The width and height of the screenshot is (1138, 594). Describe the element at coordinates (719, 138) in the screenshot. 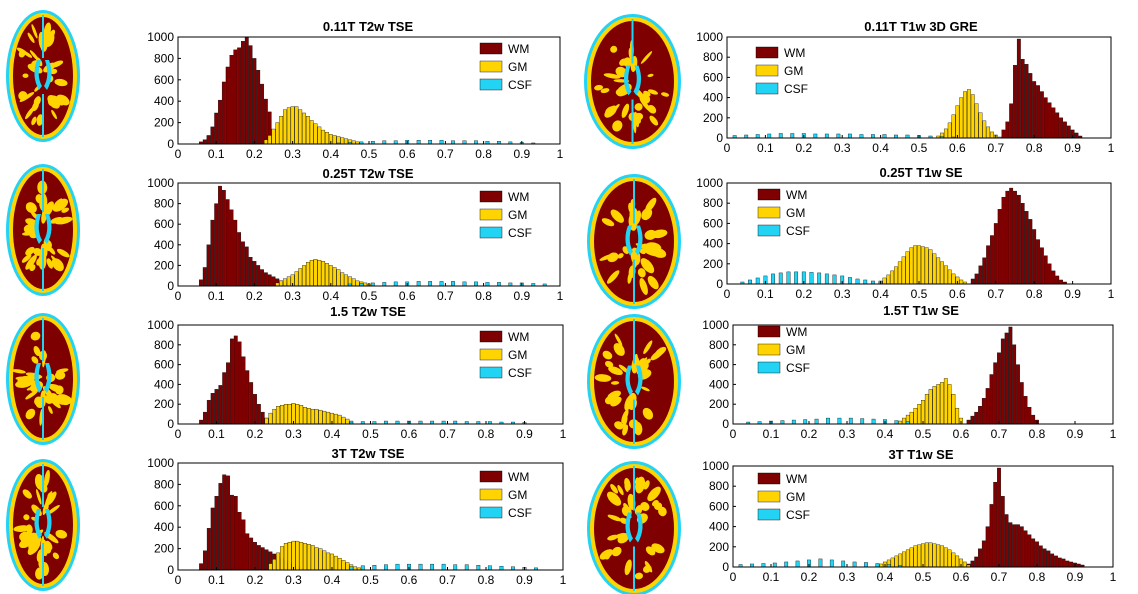

I see `y-tick-label: 0` at that location.